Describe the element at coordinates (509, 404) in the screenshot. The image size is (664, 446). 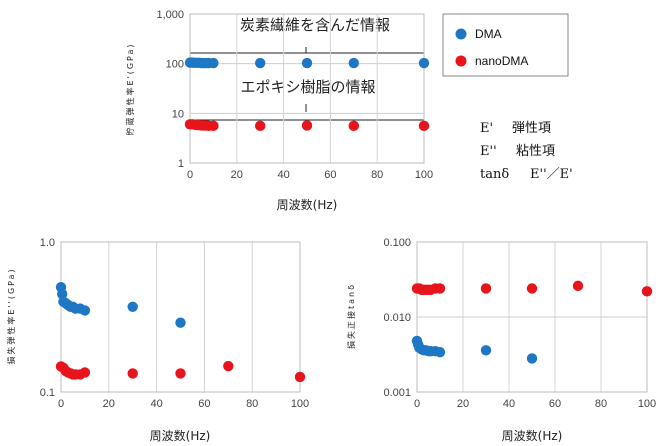
I see `chart3-xtick-label: 40` at that location.